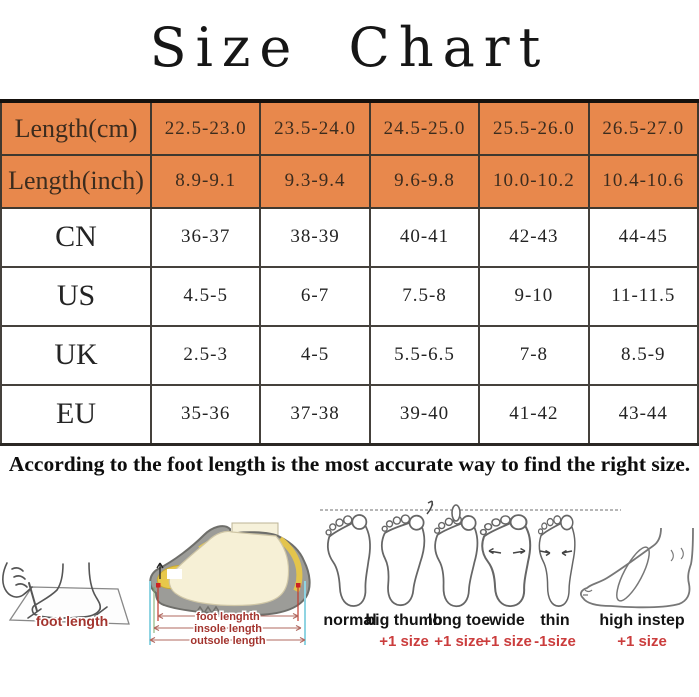 Image resolution: width=699 pixels, height=697 pixels. Describe the element at coordinates (76, 296) in the screenshot. I see `row-label-us: US` at that location.